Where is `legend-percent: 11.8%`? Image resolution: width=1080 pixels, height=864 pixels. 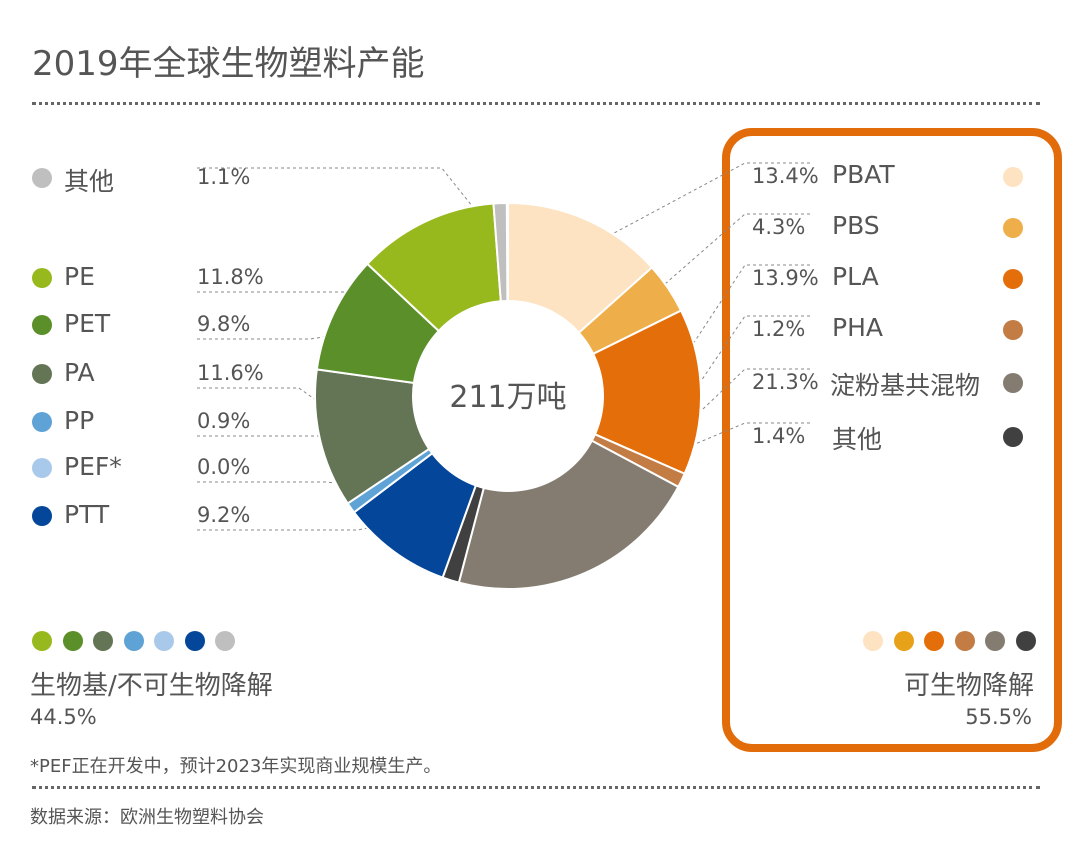 legend-percent: 11.8% is located at coordinates (230, 277).